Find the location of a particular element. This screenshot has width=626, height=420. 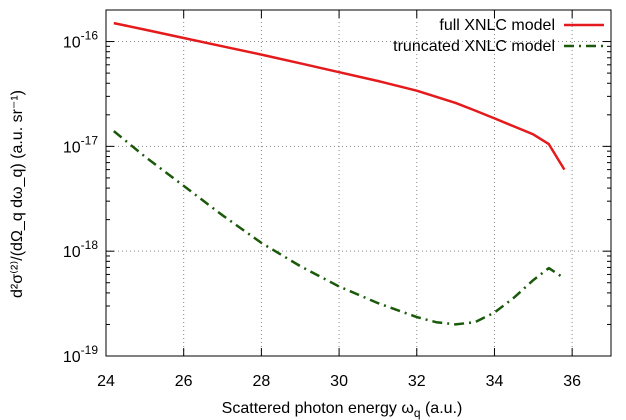

x-tick-label: 24 is located at coordinates (106, 381).